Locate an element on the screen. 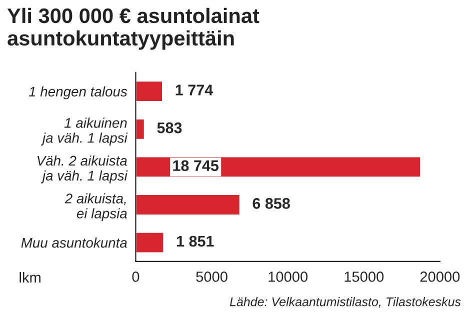 The width and height of the screenshot is (468, 315). data-label: 583 is located at coordinates (169, 128).